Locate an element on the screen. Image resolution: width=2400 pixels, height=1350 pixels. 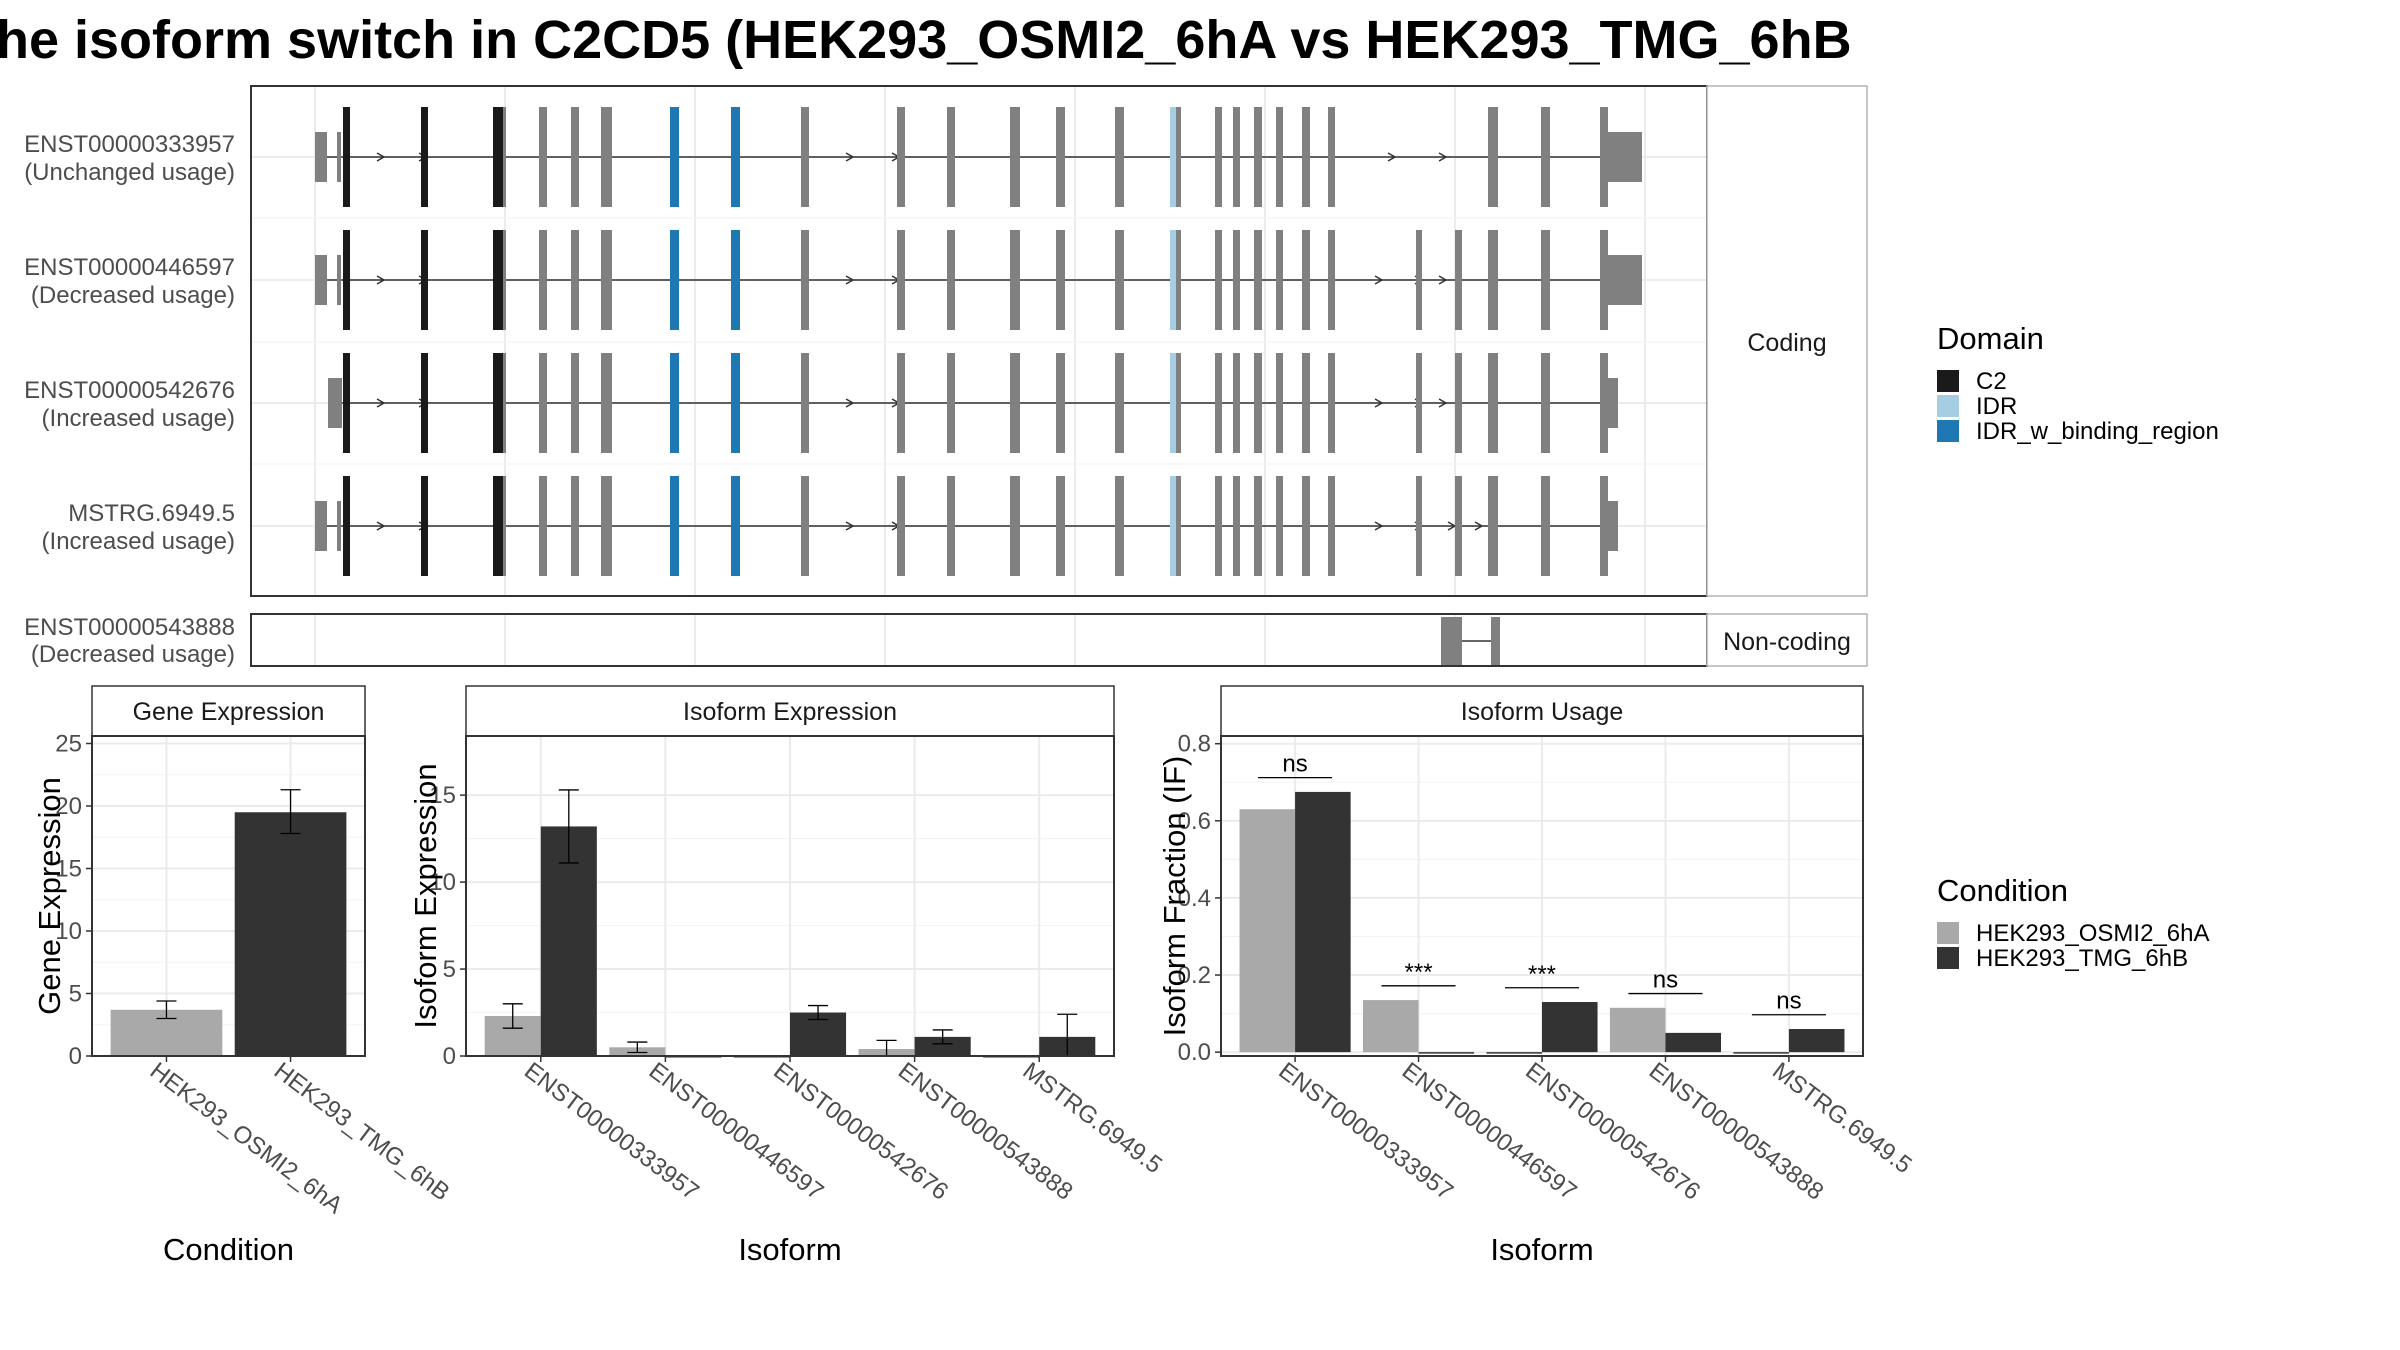
y-axis-title: Isoform Fraction (IF) is located at coordinates (1174, 896).